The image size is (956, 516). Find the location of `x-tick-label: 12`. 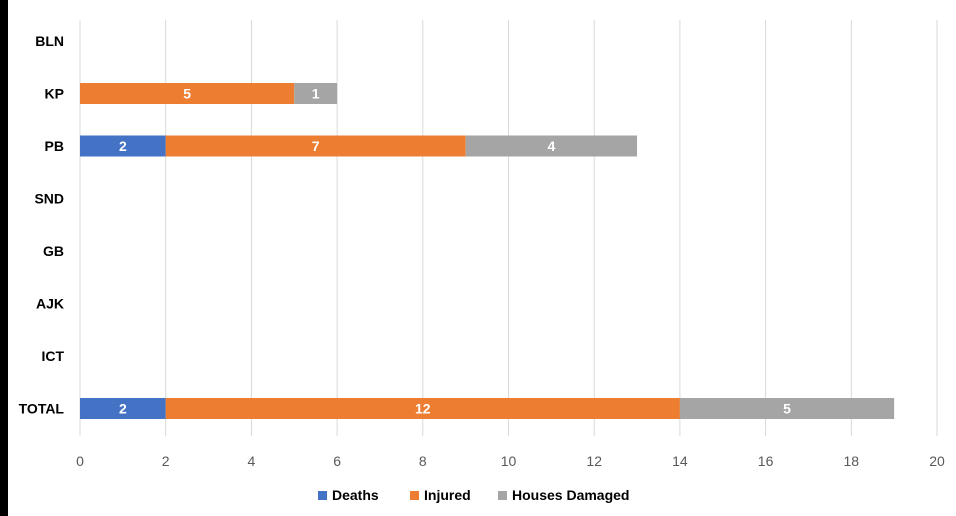

x-tick-label: 12 is located at coordinates (594, 461).